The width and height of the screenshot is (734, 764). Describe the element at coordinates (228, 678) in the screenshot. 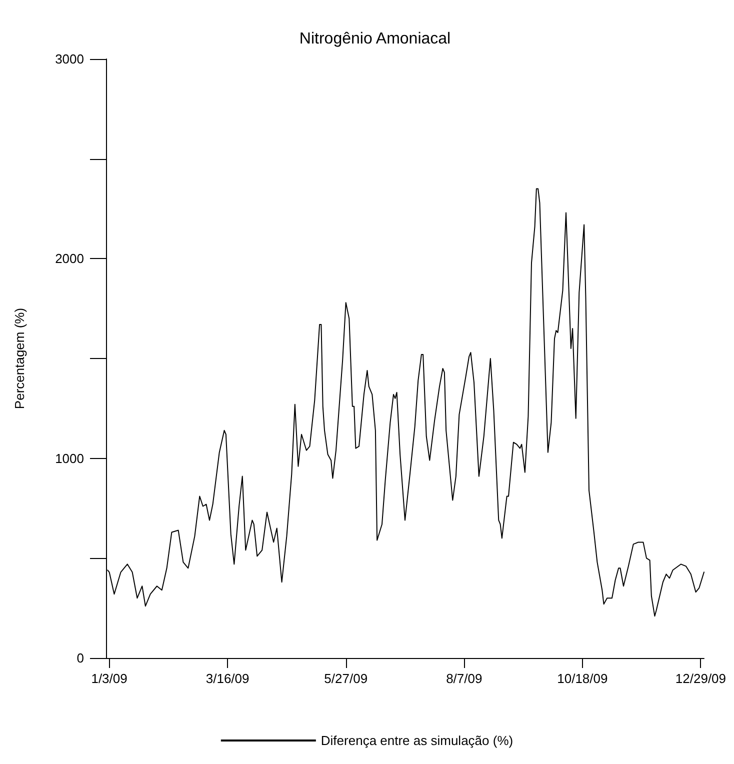

I see `x-tick-label: 3/16/09` at that location.